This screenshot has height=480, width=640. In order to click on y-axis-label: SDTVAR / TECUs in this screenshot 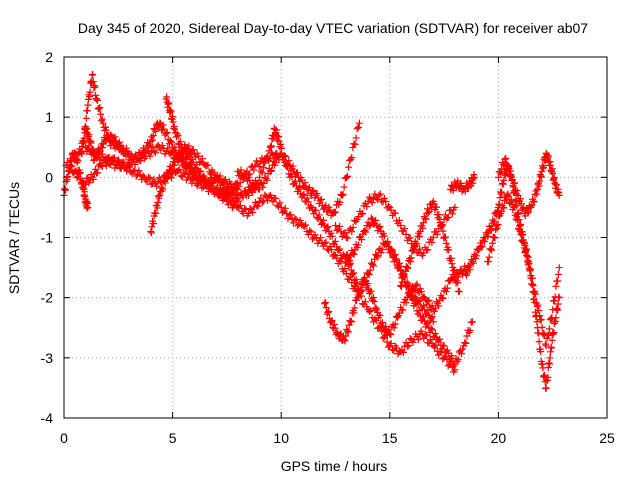, I will do `click(14, 238)`.